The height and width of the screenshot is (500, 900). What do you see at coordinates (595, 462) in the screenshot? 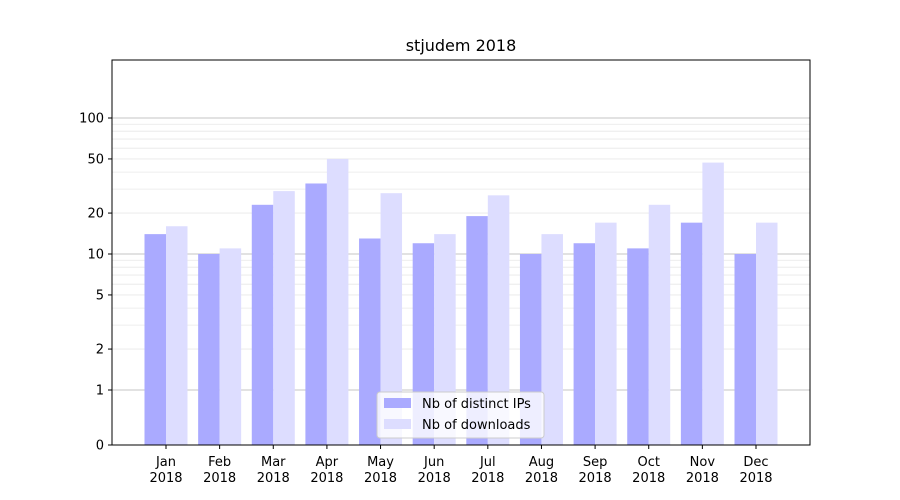
I see `x-tick-label-month: Sep` at bounding box center [595, 462].